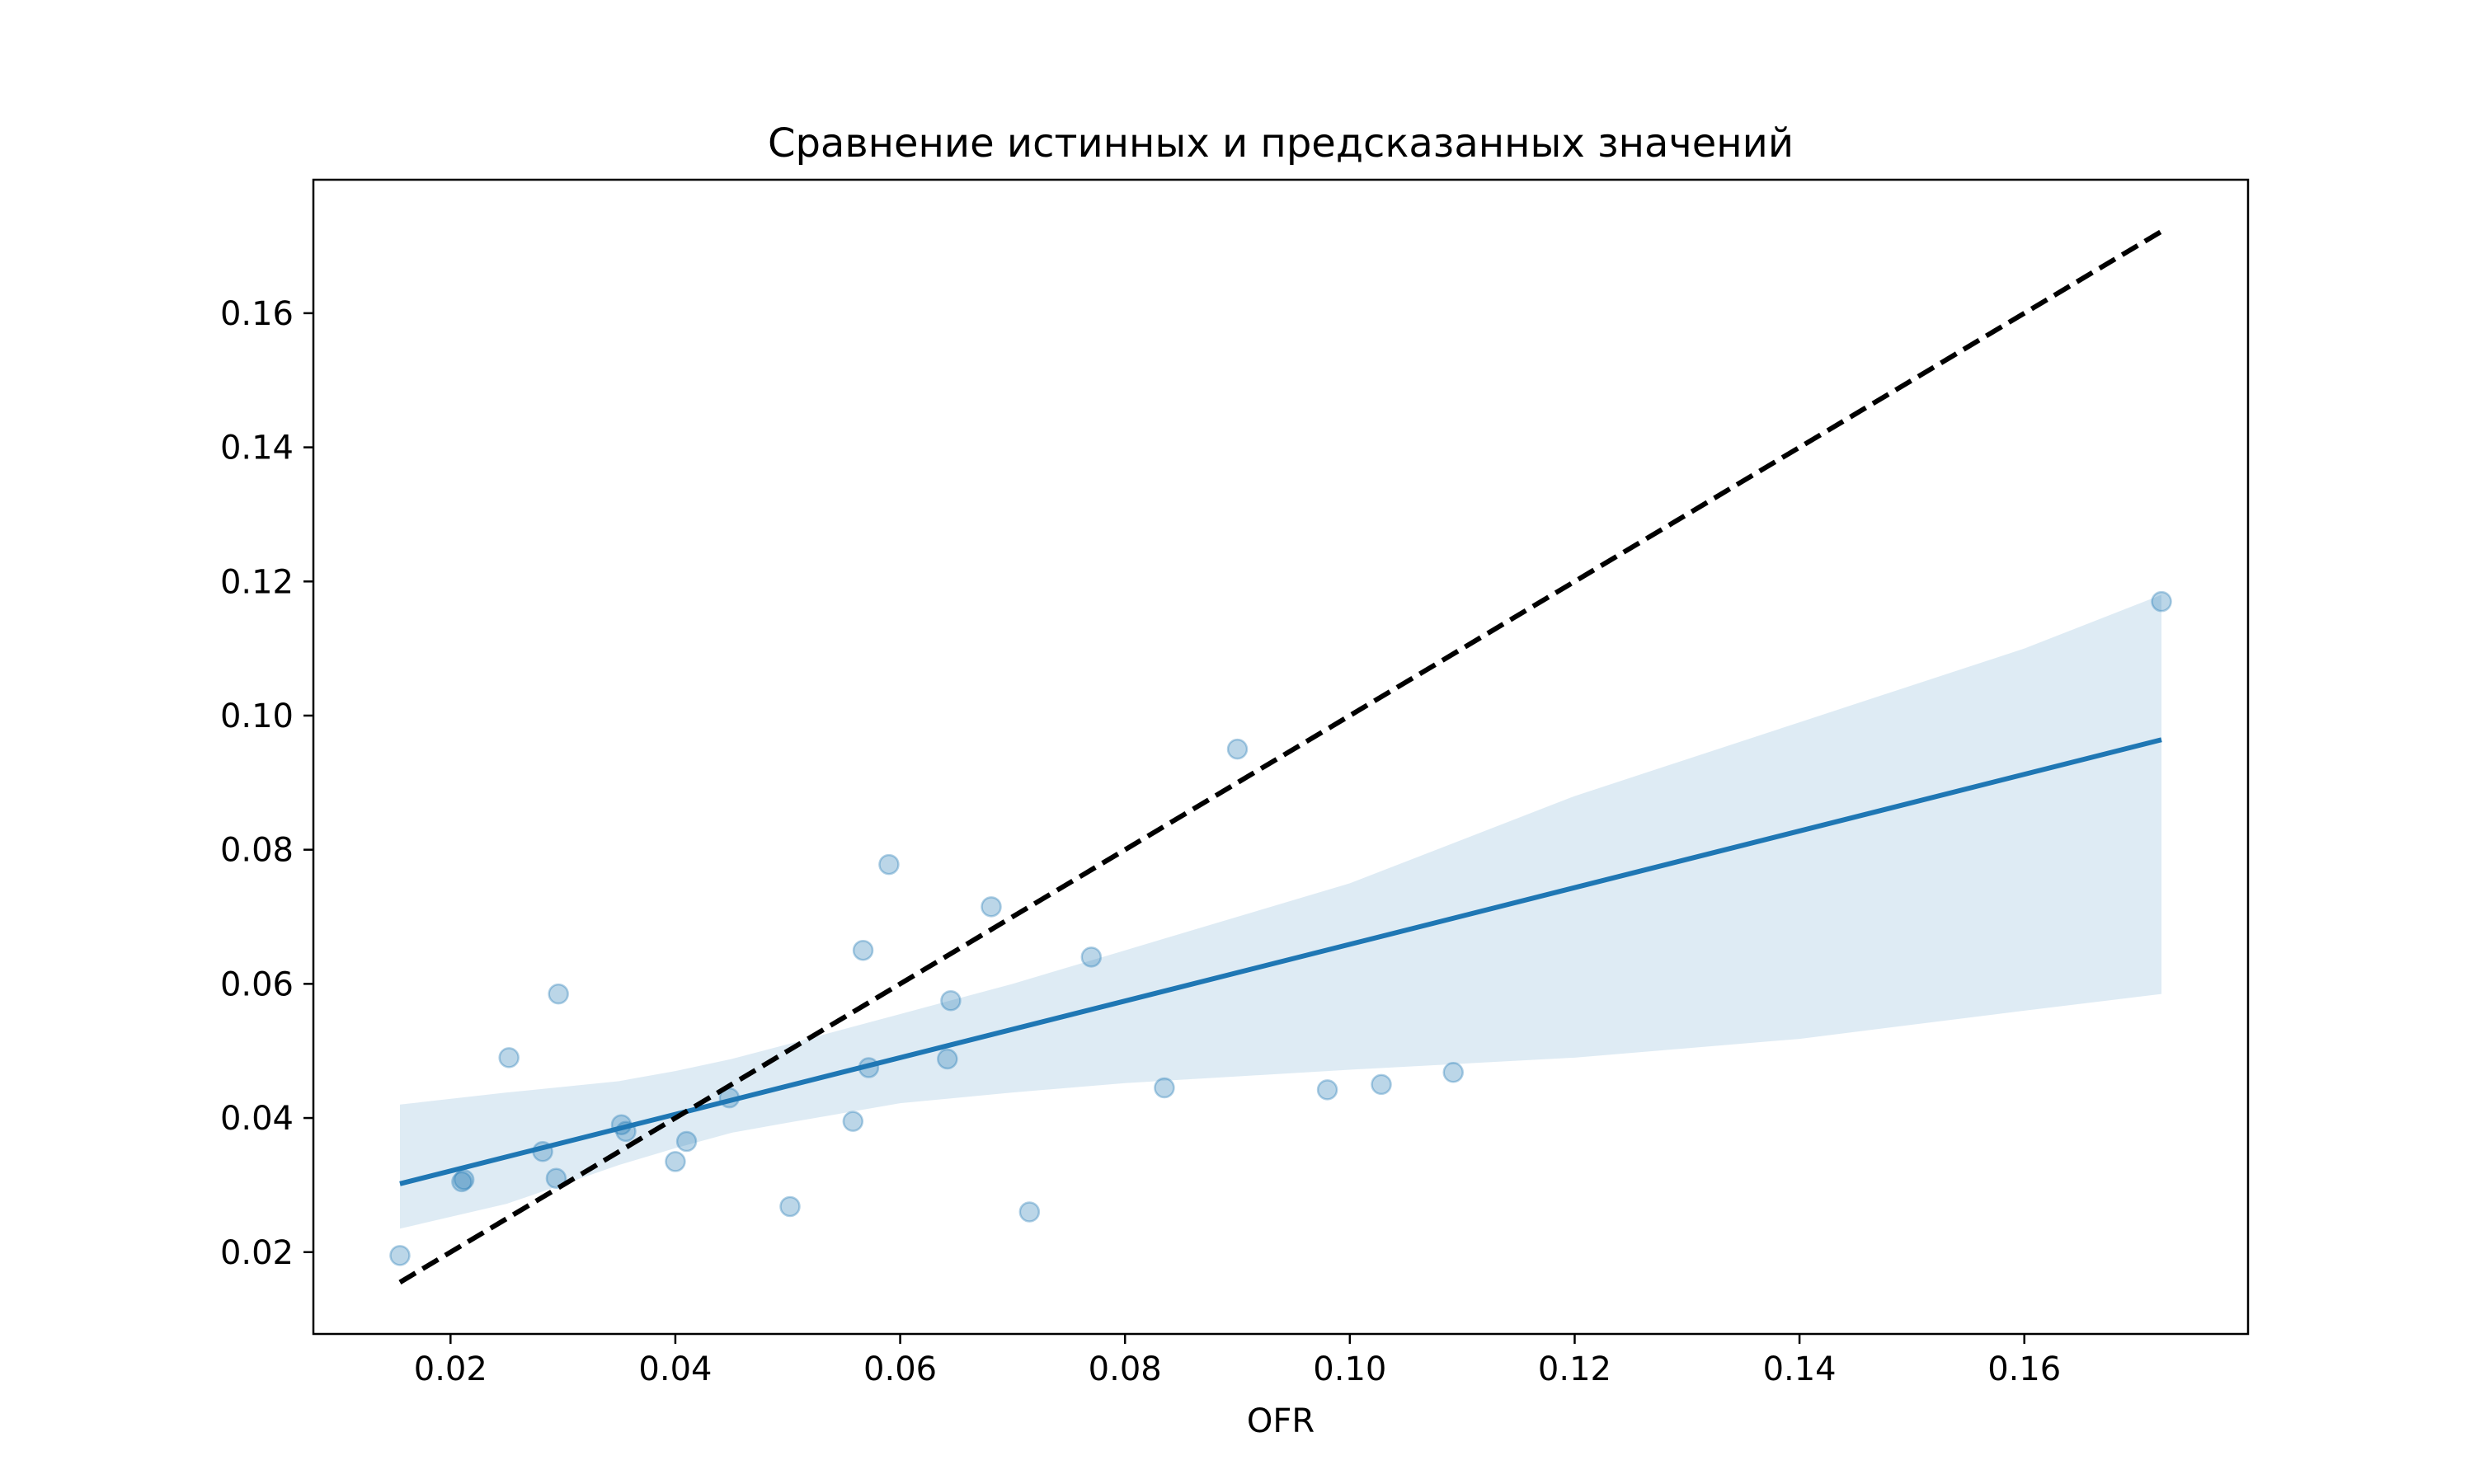 This screenshot has height=1484, width=2474. What do you see at coordinates (257, 1253) in the screenshot?
I see `y-tick-label: 0.02` at bounding box center [257, 1253].